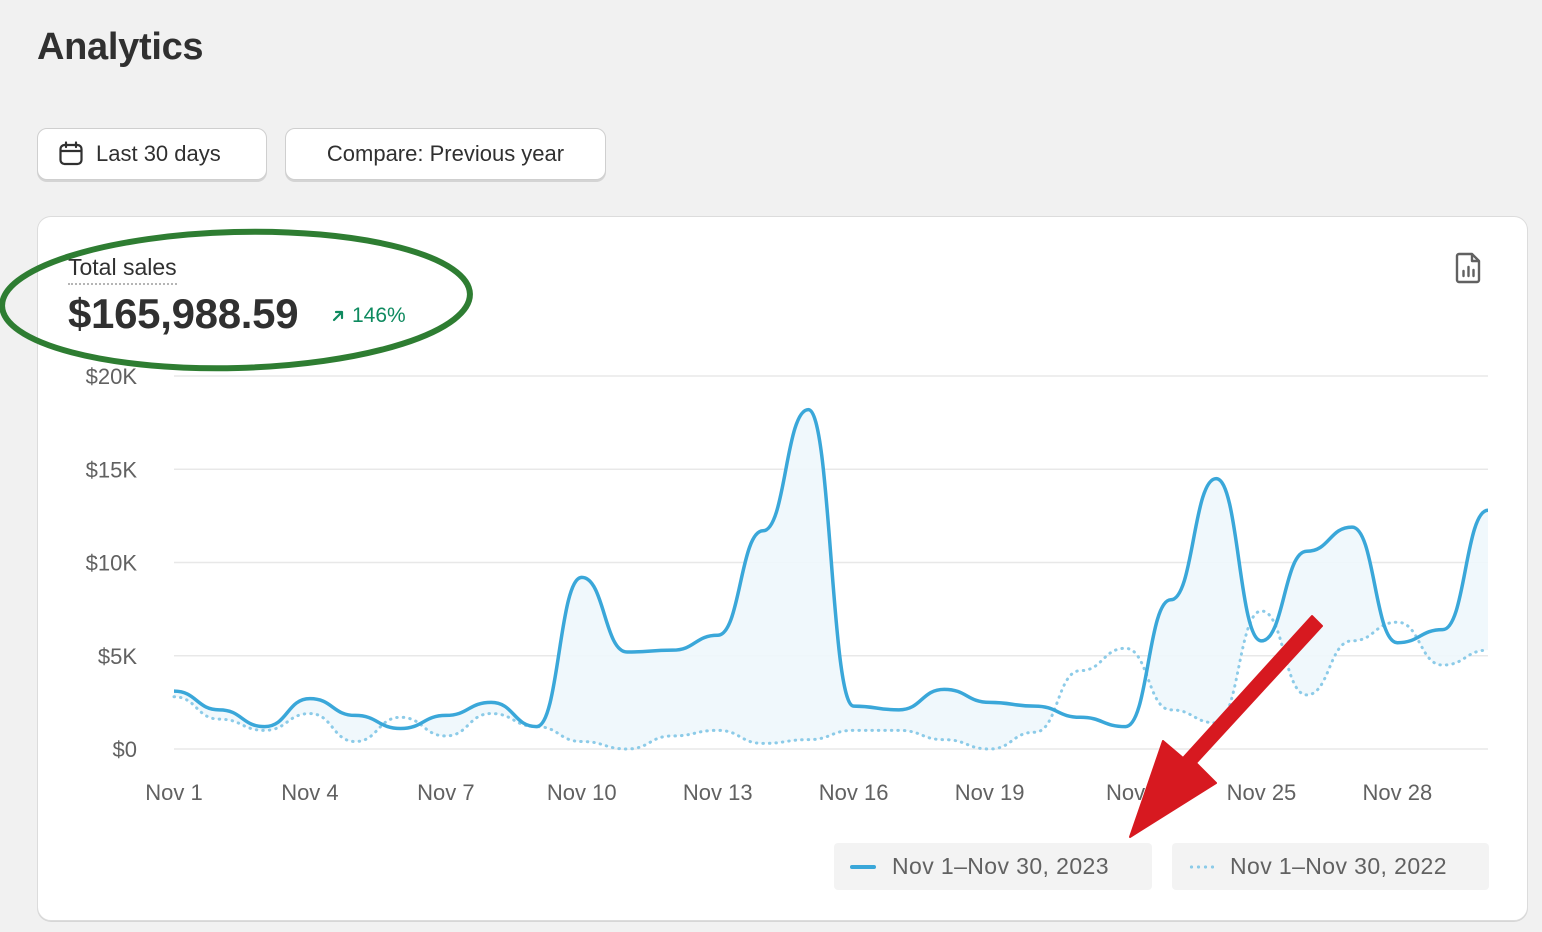 The image size is (1542, 932). What do you see at coordinates (112, 376) in the screenshot?
I see `y-tick-label: $20K` at bounding box center [112, 376].